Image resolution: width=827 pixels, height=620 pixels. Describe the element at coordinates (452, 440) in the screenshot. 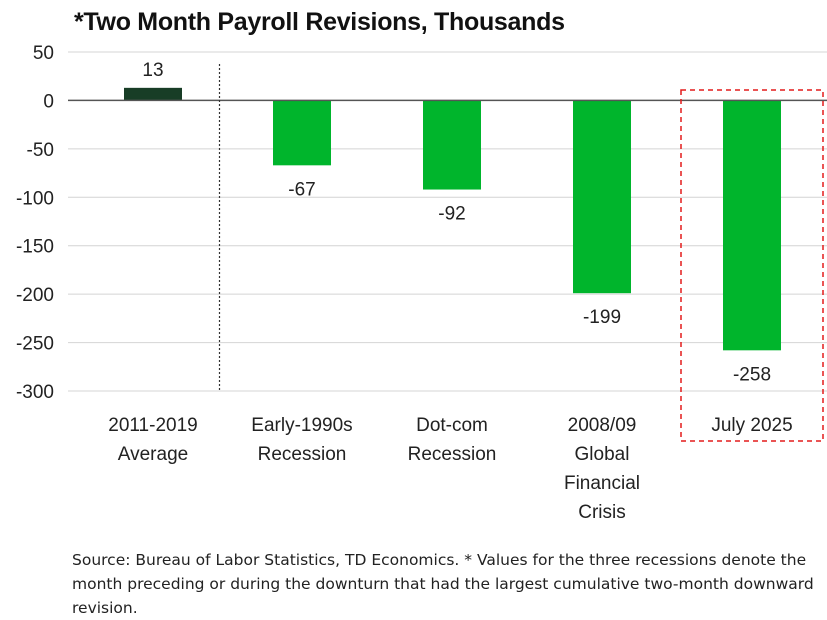

I see `category-label: Dot-com Recession` at that location.